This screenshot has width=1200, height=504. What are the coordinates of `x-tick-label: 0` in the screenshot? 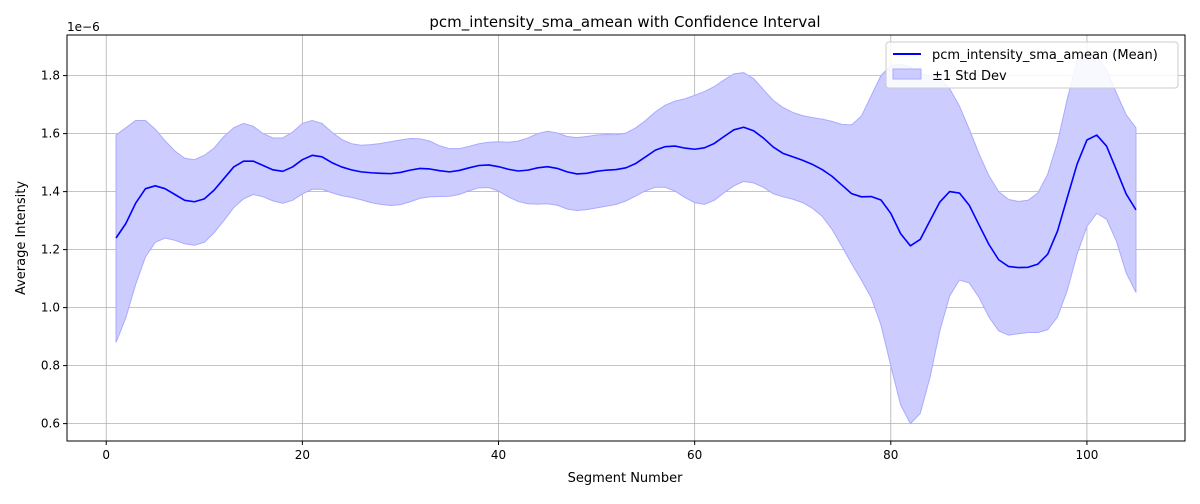 It's located at (106, 455).